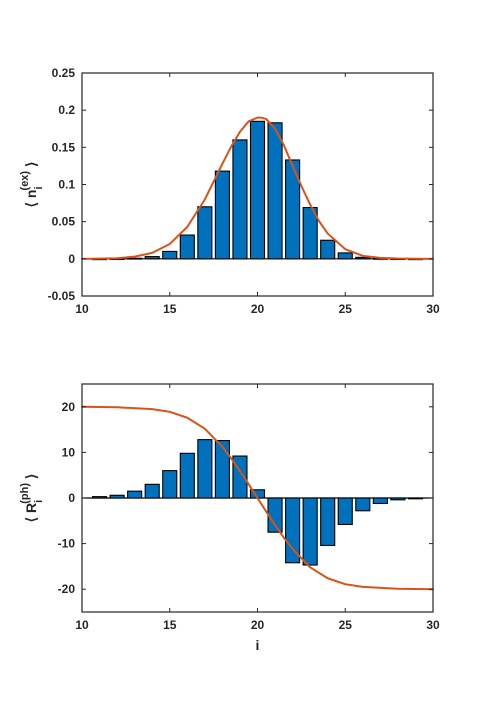 This screenshot has width=498, height=706. I want to click on chart1-ylabel-open: ⟨, so click(31, 202).